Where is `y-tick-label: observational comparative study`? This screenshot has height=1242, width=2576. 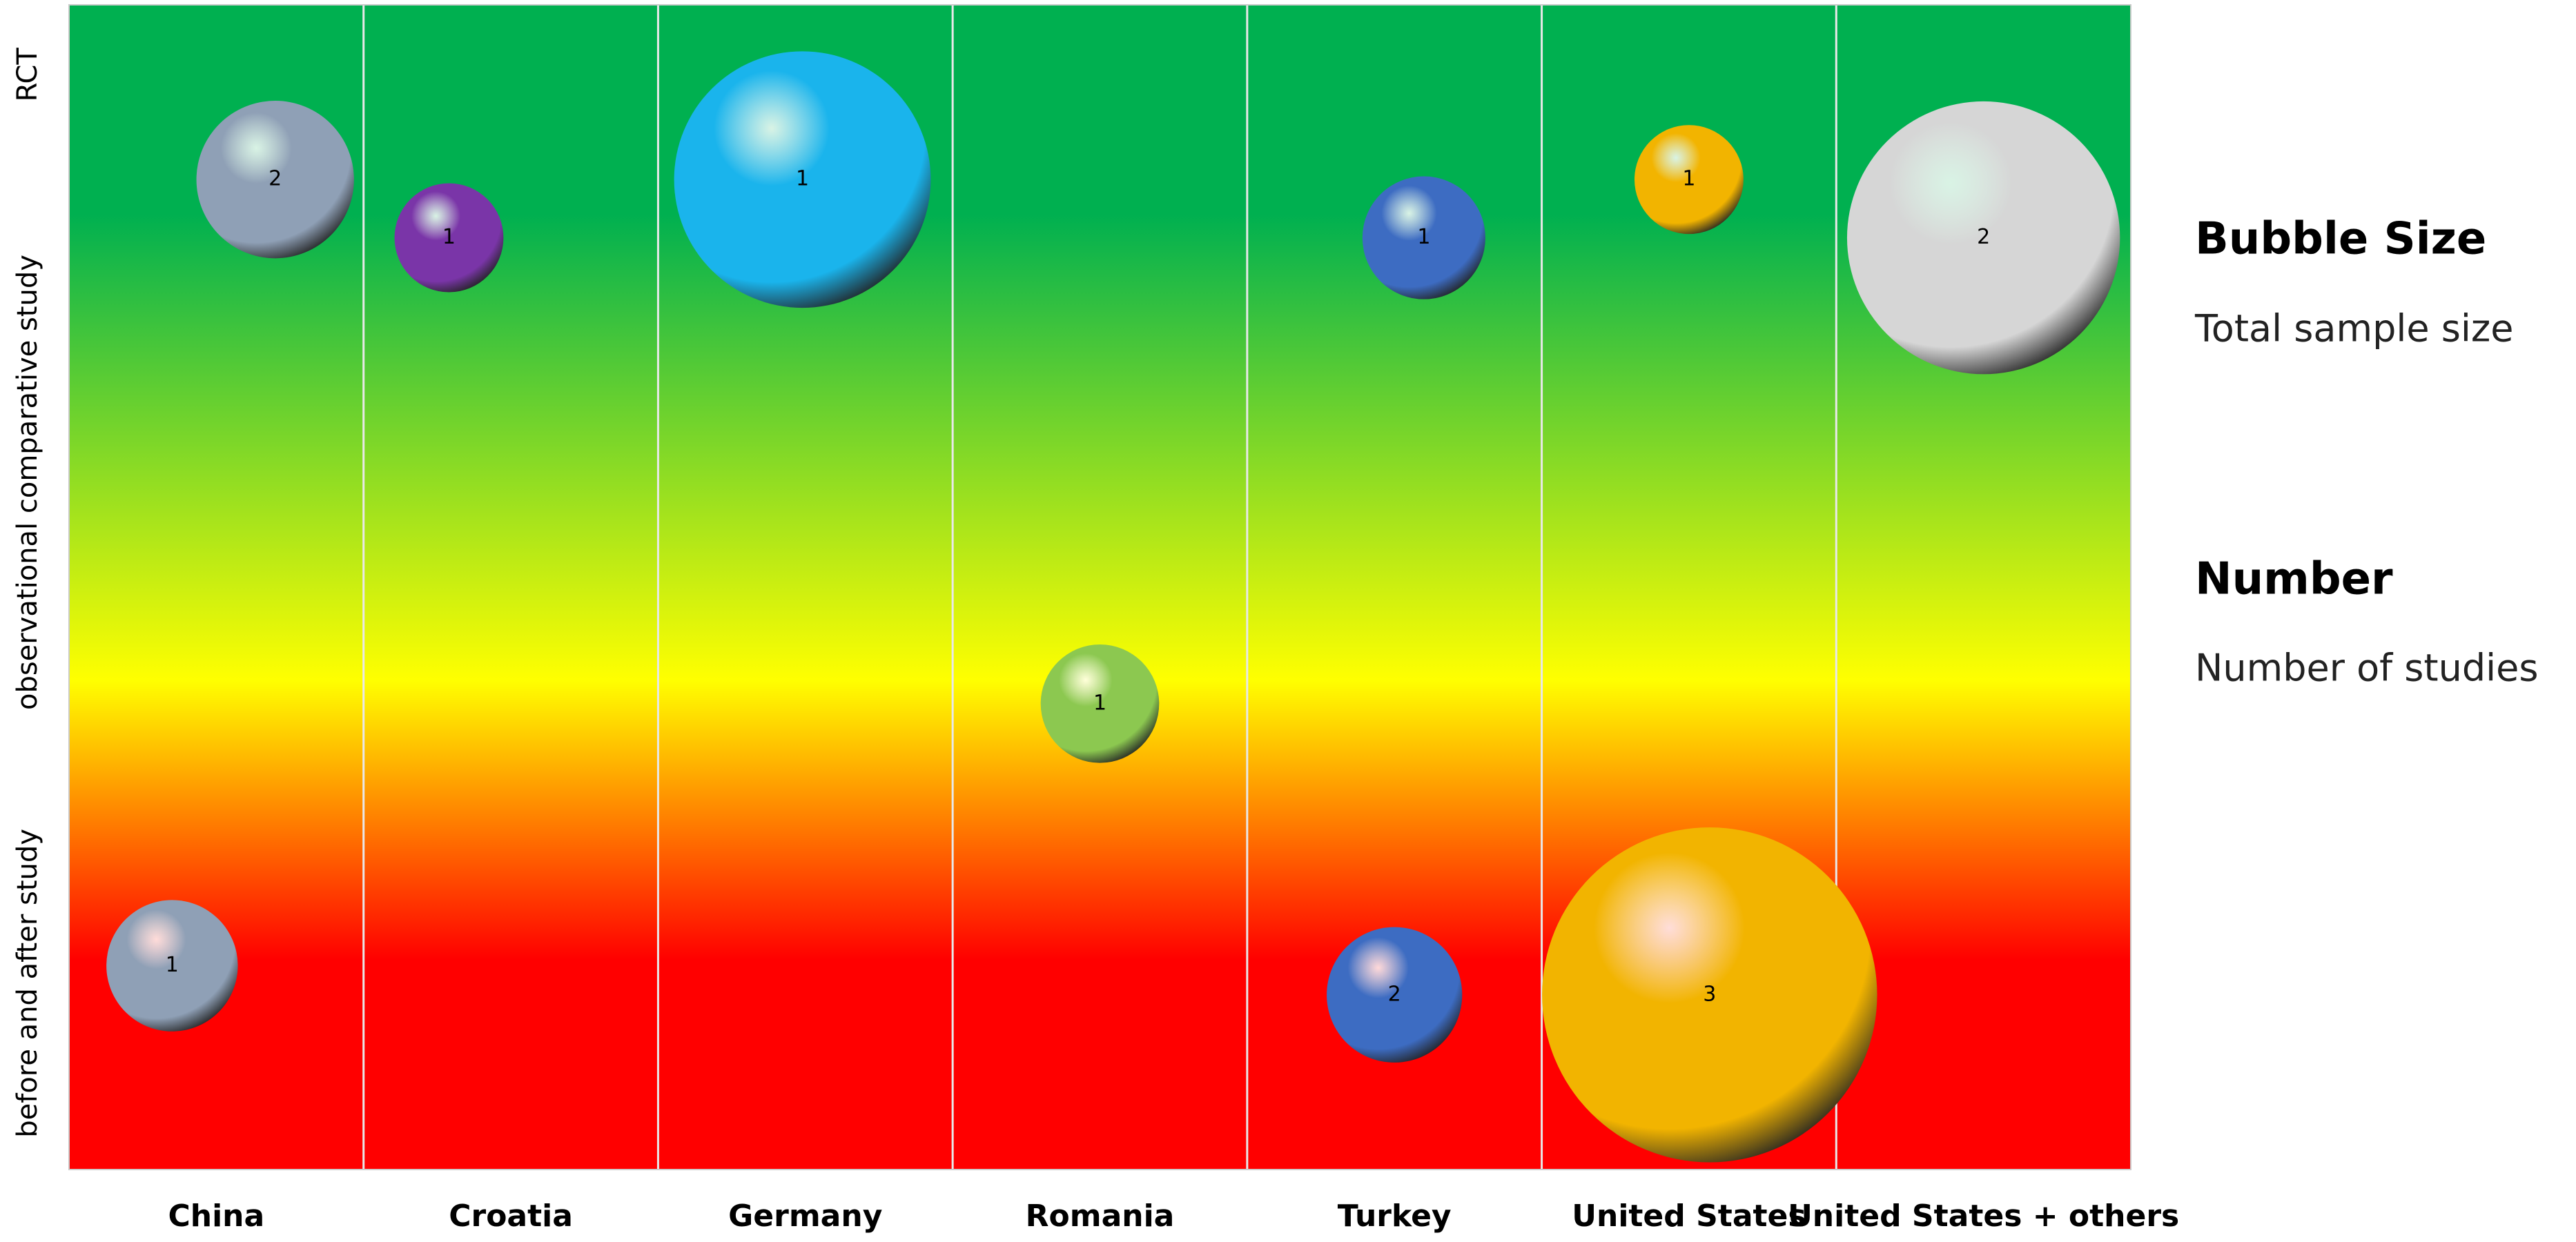
y-tick-label: observational comparative study is located at coordinates (27, 482).